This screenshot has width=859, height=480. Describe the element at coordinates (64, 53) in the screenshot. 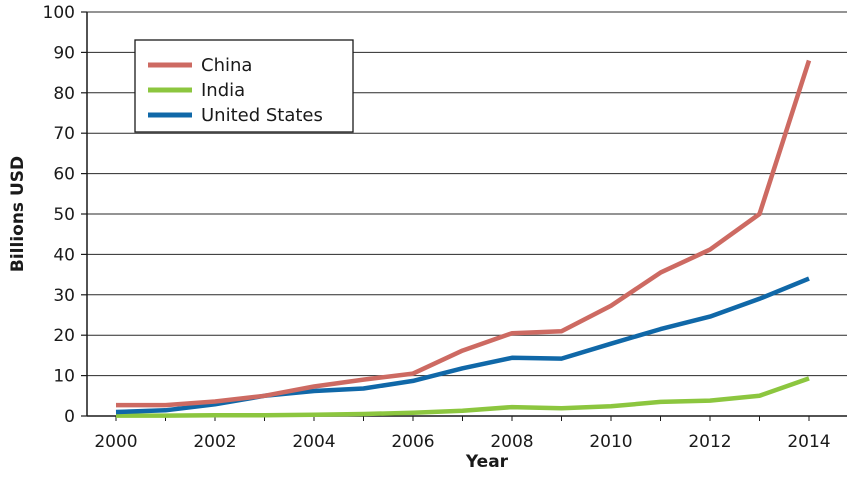

I see `y-tick-label: 90` at that location.